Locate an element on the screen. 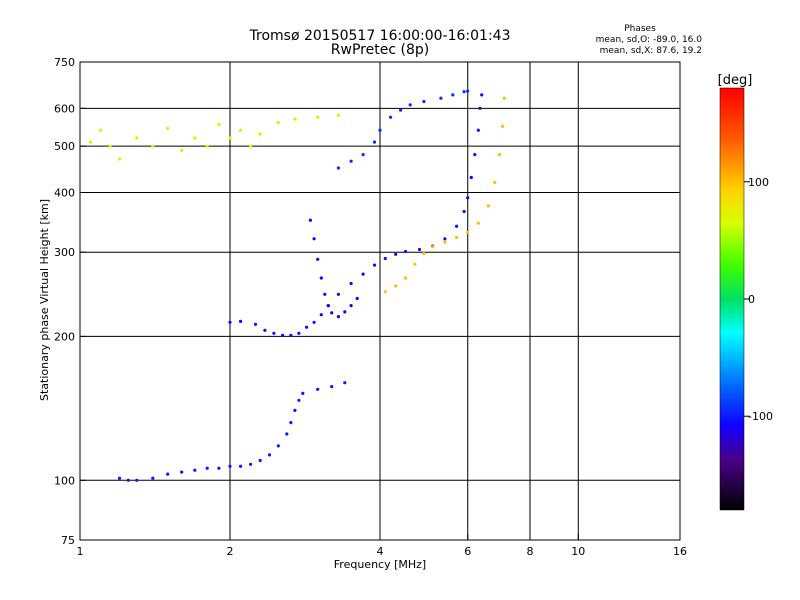 The image size is (800, 600). chart-subtitle: RwPretec (8p) is located at coordinates (380, 50).